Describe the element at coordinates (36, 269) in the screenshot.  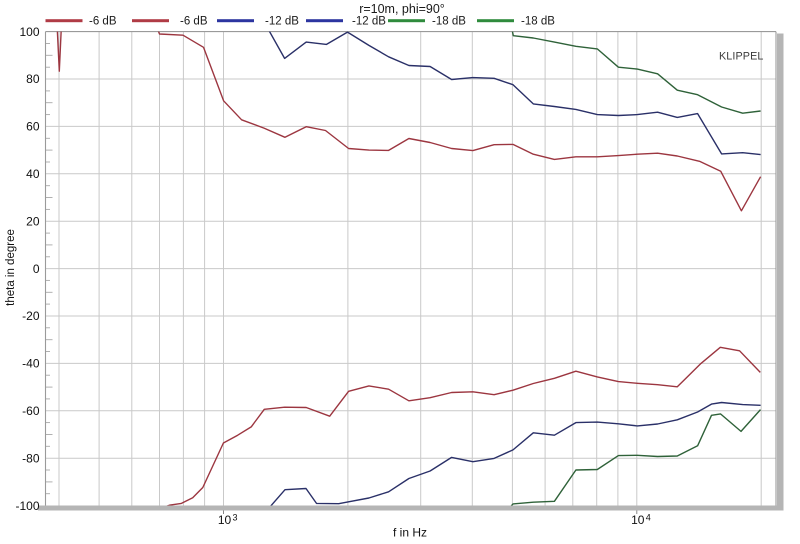
I see `svg-text: 0` at that location.